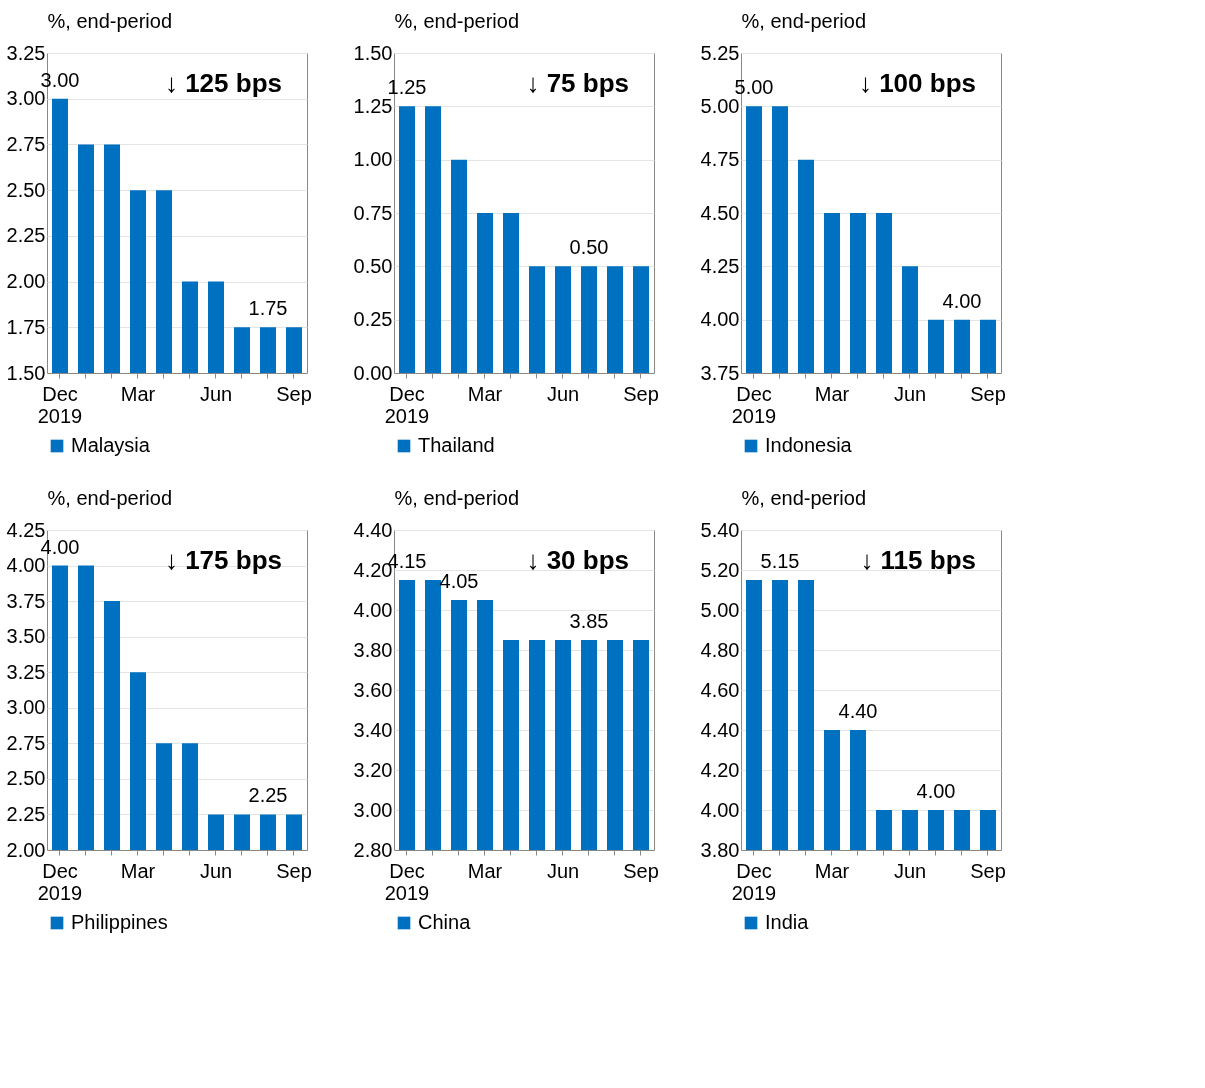 The width and height of the screenshot is (1205, 1088). Describe the element at coordinates (780, 561) in the screenshot. I see `data-label: 5.15` at that location.